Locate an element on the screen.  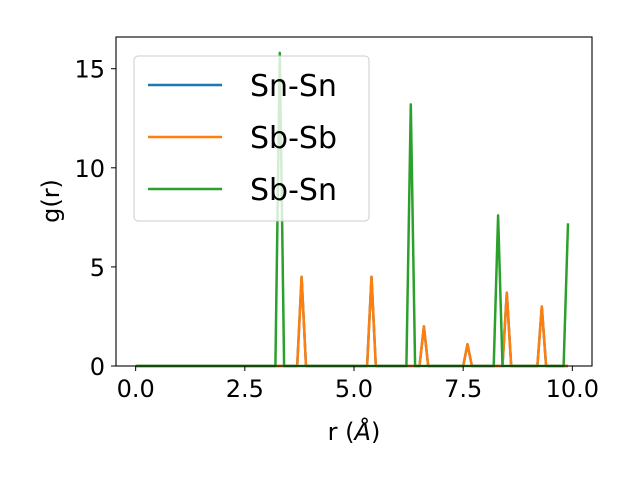
y-tick-label: 0 is located at coordinates (97, 367).